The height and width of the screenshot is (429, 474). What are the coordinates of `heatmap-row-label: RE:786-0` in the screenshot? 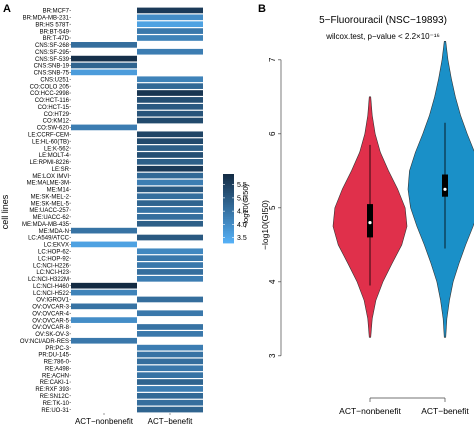 It's located at (57, 363).